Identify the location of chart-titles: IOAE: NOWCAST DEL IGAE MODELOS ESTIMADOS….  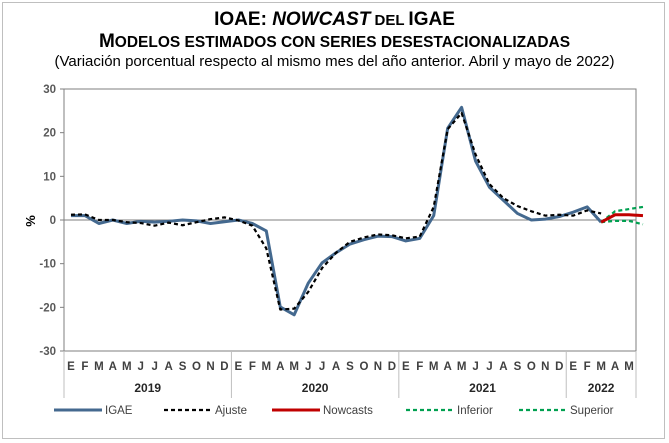
(334, 39).